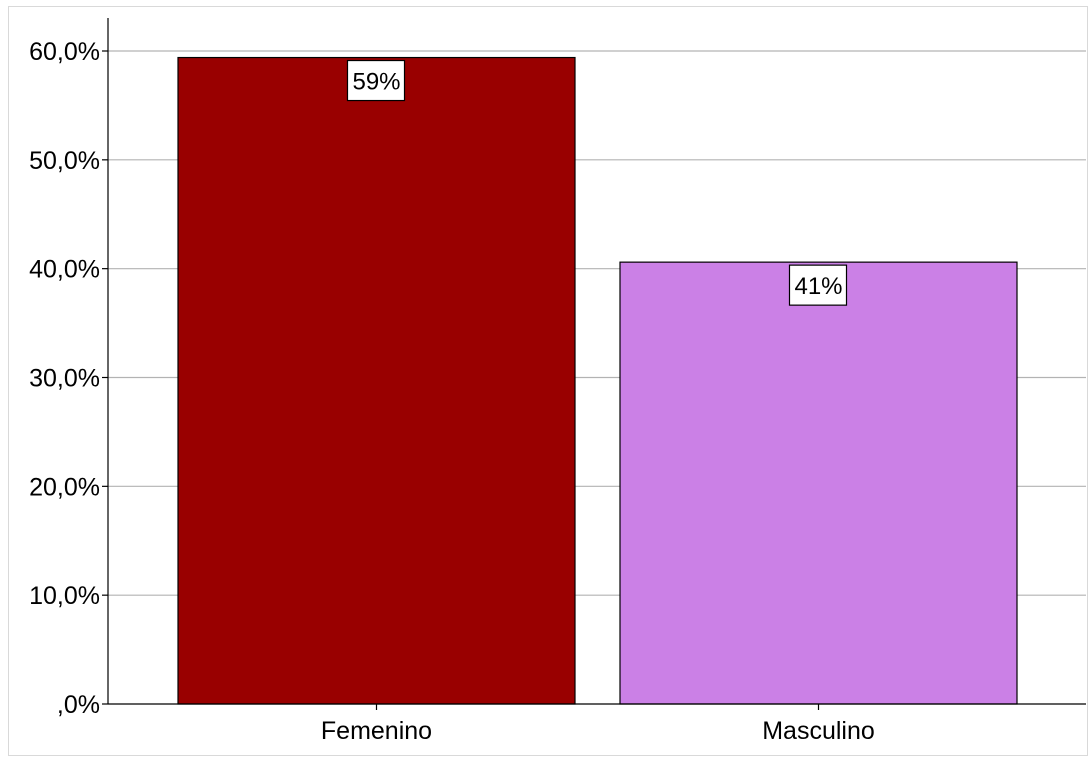  Describe the element at coordinates (64, 52) in the screenshot. I see `y-tick-label: 60,0%` at that location.